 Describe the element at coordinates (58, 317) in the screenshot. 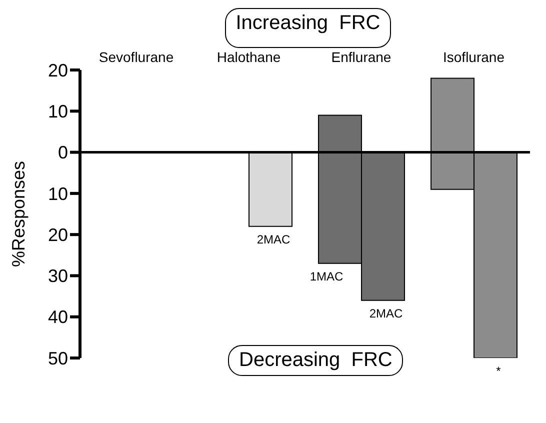

I see `y-tick-label: 40` at that location.